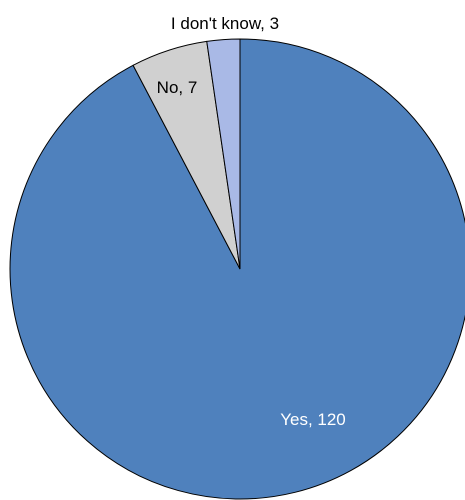 The image size is (465, 500). I want to click on data-label-yes: Yes, 120, so click(313, 419).